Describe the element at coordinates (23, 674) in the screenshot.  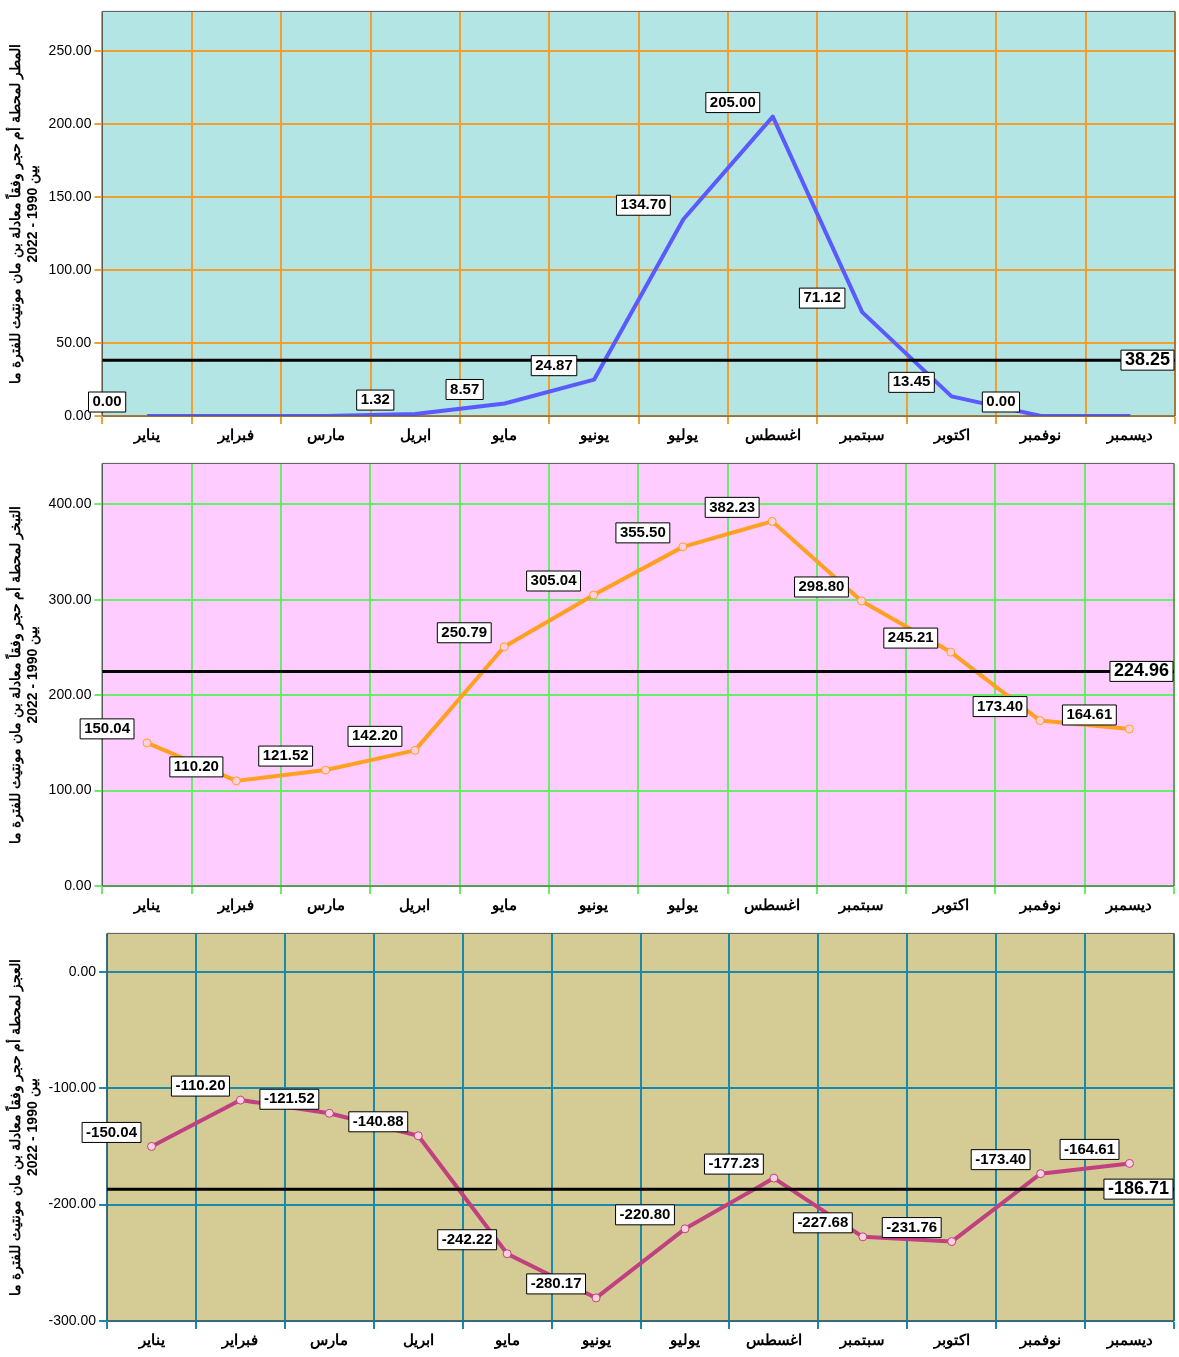
I see `y-axis-title: التبخر لمحطة أم حجر وفقاً معادلة بن مان مونتيث للفترة ما بين 1990 - 2022` at that location.